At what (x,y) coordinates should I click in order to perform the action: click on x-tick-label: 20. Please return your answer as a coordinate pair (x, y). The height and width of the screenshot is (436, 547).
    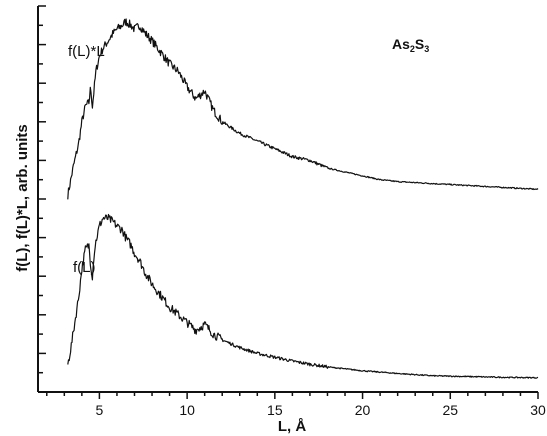
    Looking at the image, I should click on (363, 410).